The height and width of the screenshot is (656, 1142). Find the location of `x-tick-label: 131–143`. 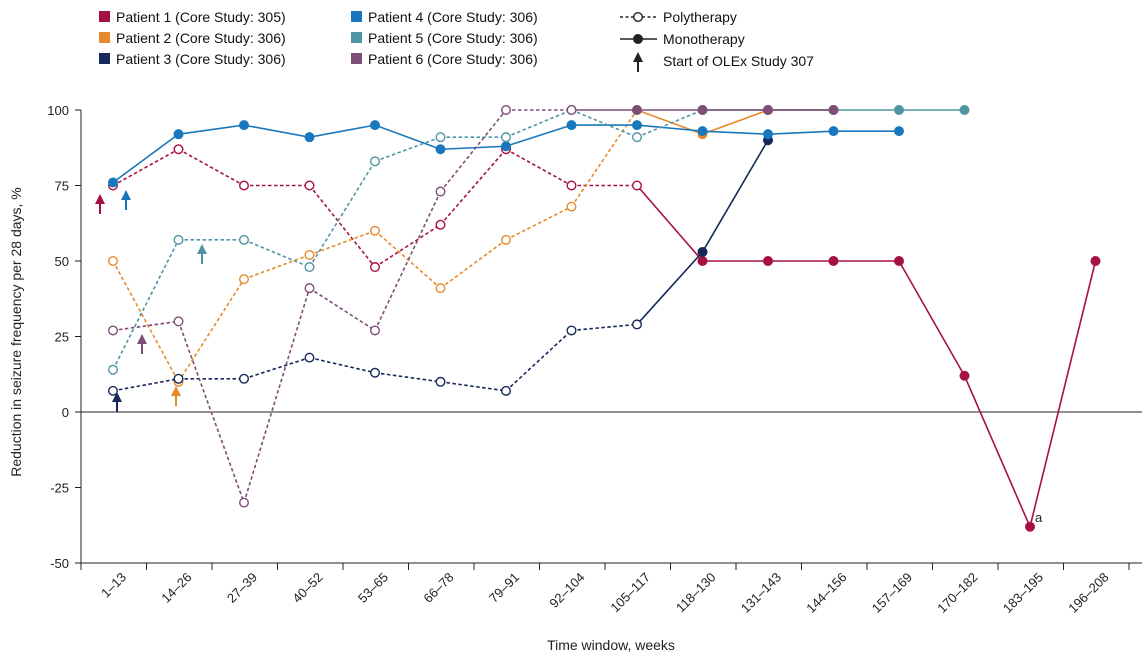

x-tick-label: 131–143 is located at coordinates (761, 593).